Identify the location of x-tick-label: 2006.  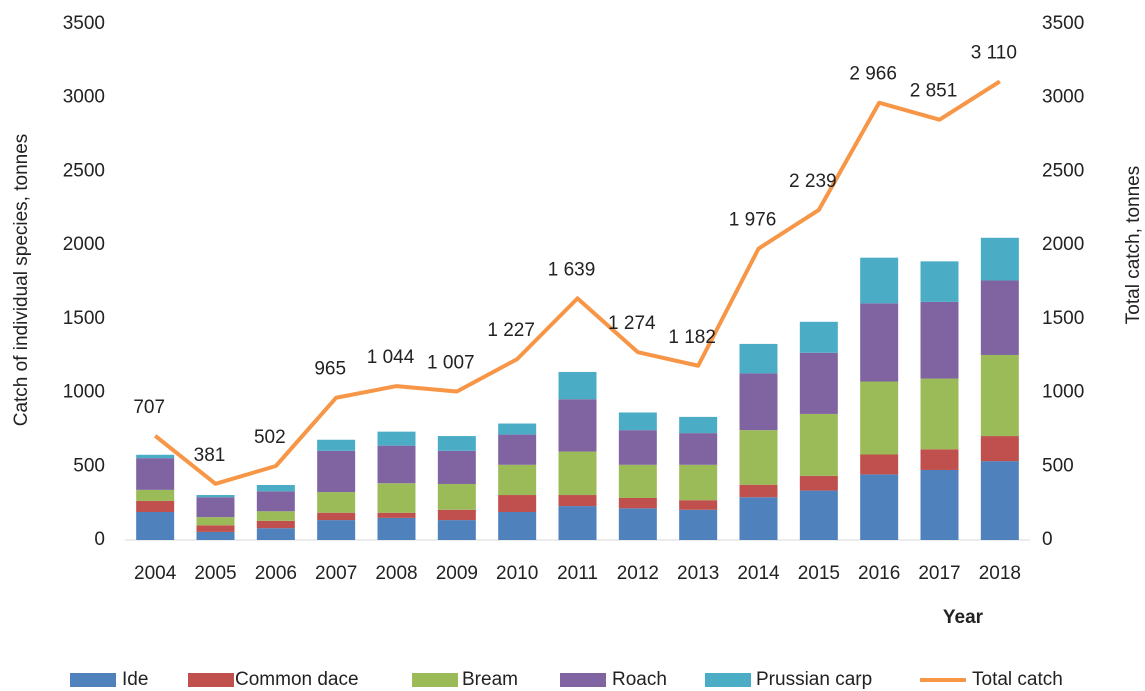
(276, 573).